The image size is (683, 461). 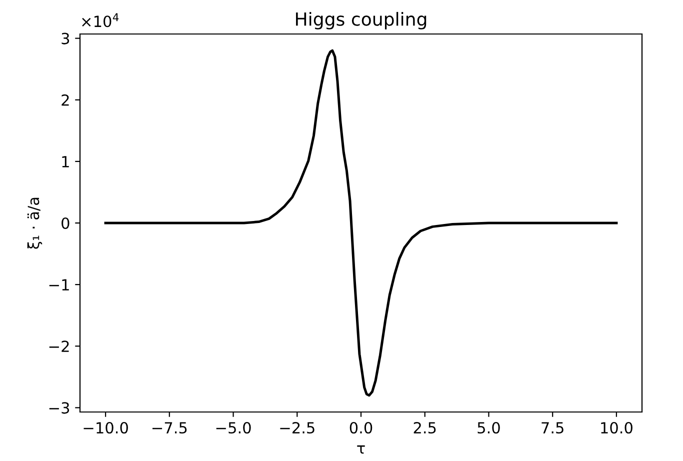 What do you see at coordinates (59, 284) in the screenshot?
I see `y-tick-label: −1` at bounding box center [59, 284].